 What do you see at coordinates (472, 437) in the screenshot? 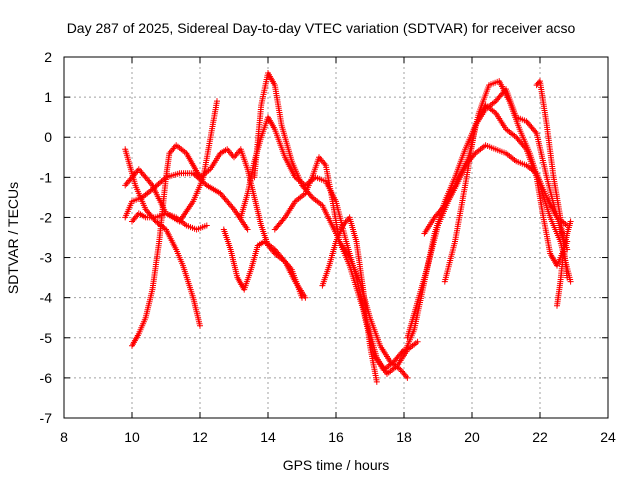
I see `x-tick-label: 20` at bounding box center [472, 437].